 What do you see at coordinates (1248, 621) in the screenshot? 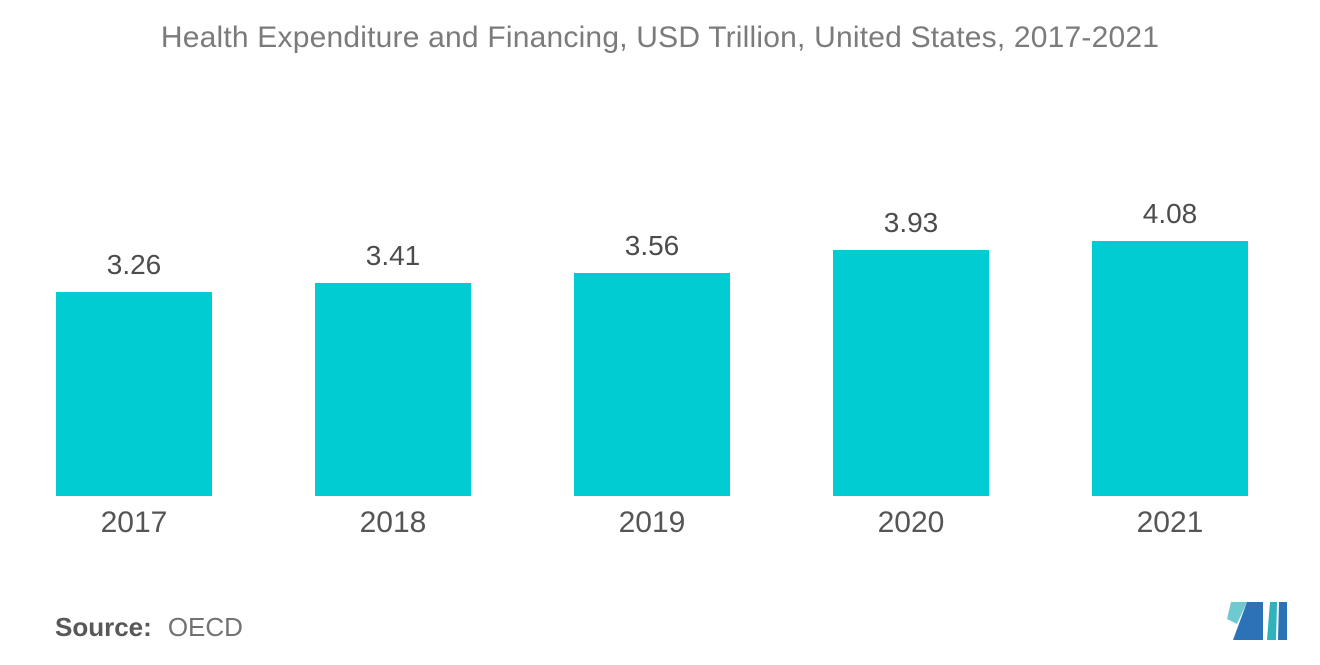
I see `logo-shape-dark-blue-main` at bounding box center [1248, 621].